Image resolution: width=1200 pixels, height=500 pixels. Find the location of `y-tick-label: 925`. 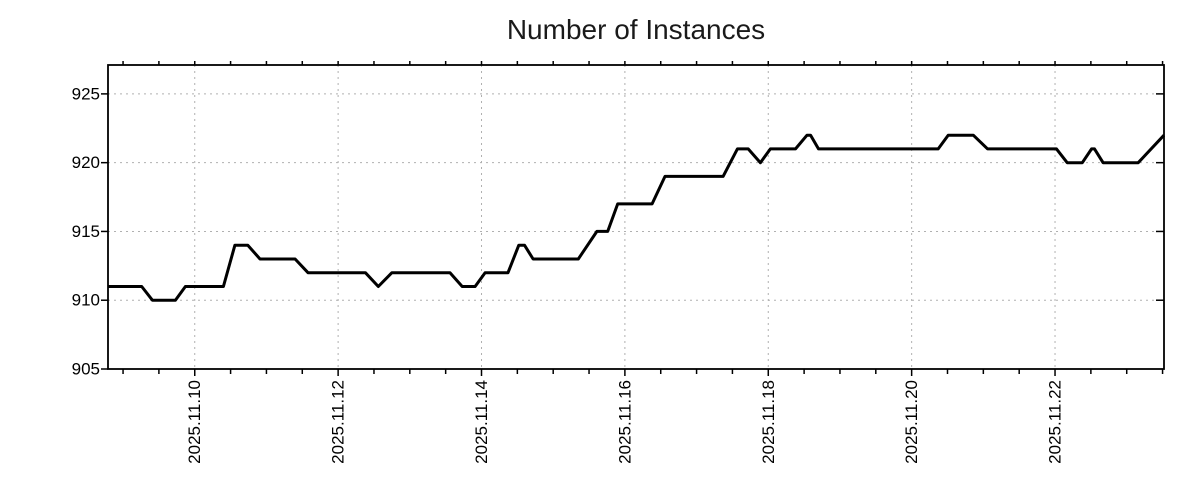

y-tick-label: 925 is located at coordinates (86, 93).